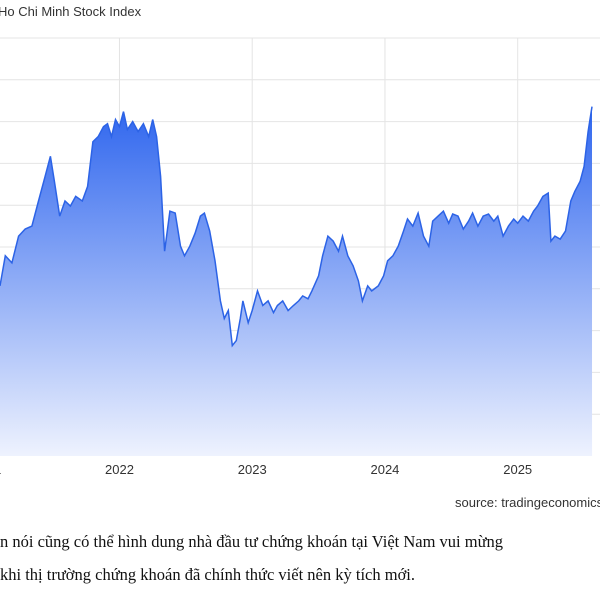 The height and width of the screenshot is (600, 600). Describe the element at coordinates (0, 469) in the screenshot. I see `x-tick-label: 2021` at that location.